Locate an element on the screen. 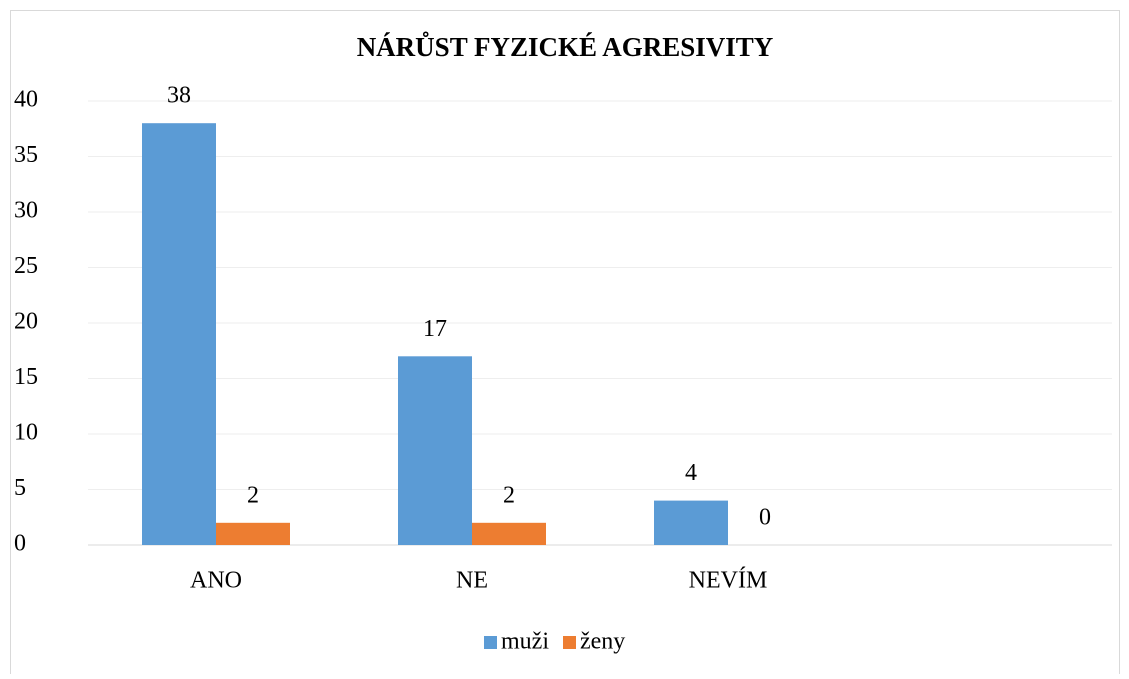 The height and width of the screenshot is (679, 1129). y-tick-label: 15 is located at coordinates (26, 377).